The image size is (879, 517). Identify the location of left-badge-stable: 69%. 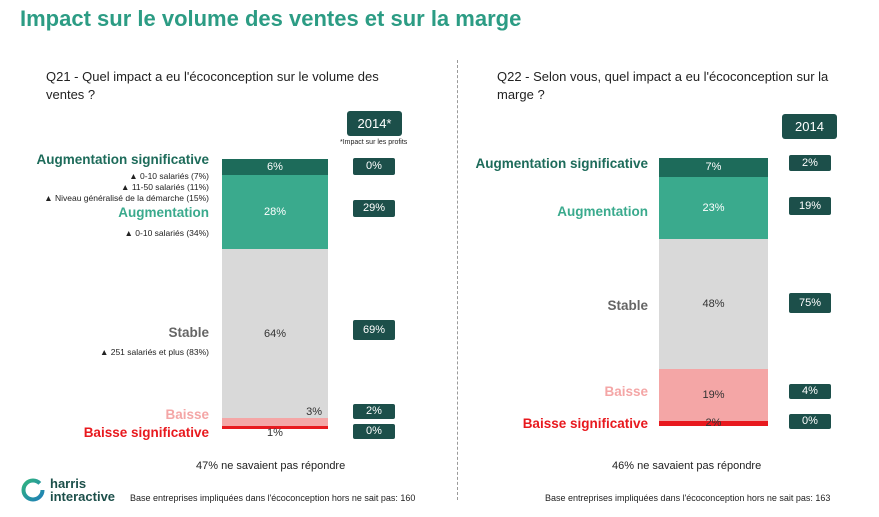
(374, 330).